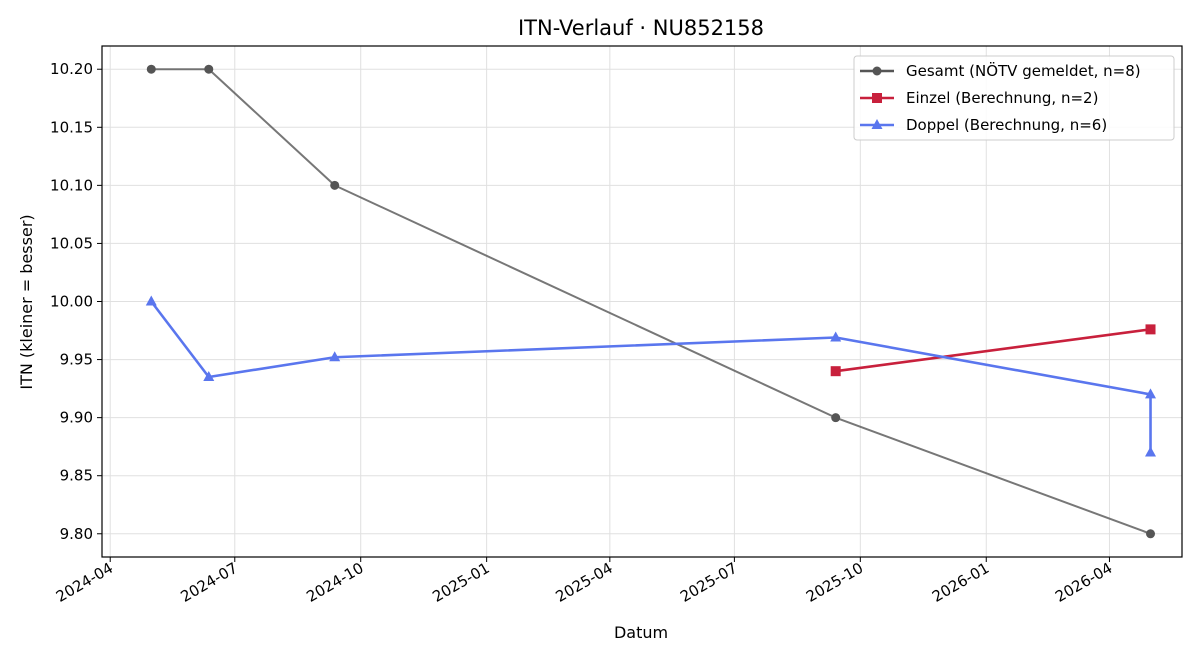 Image resolution: width=1200 pixels, height=660 pixels. What do you see at coordinates (71, 185) in the screenshot?
I see `y-tick-label: 10.10` at bounding box center [71, 185].